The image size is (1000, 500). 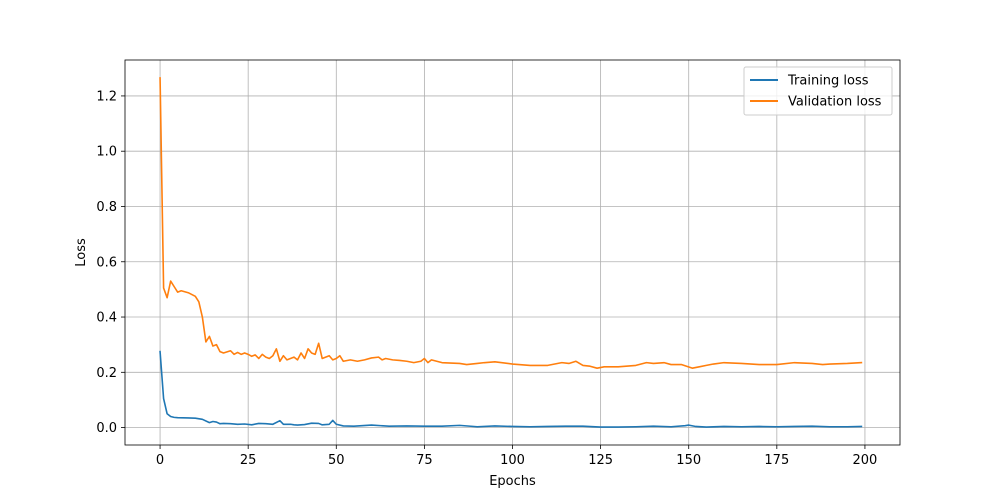 I want to click on legend: Training loss Validation loss, so click(x=818, y=91).